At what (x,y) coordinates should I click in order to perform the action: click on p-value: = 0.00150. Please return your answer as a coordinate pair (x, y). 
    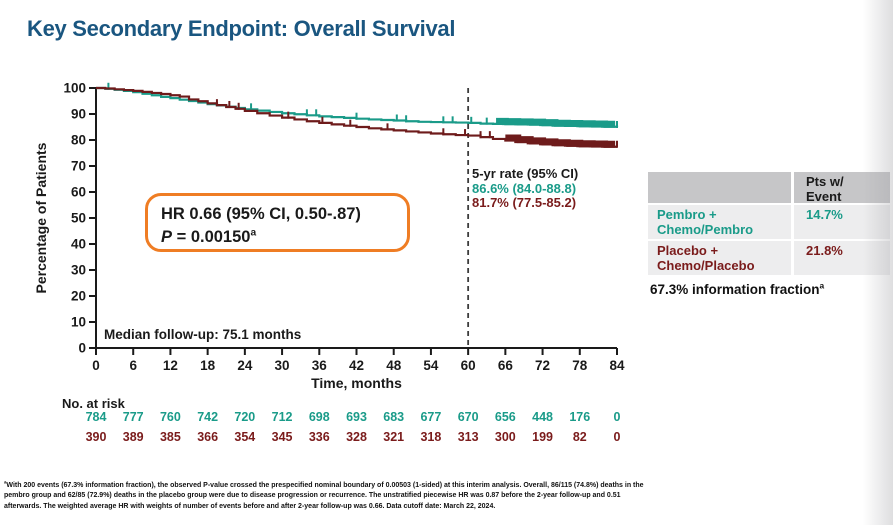
    Looking at the image, I should click on (211, 237).